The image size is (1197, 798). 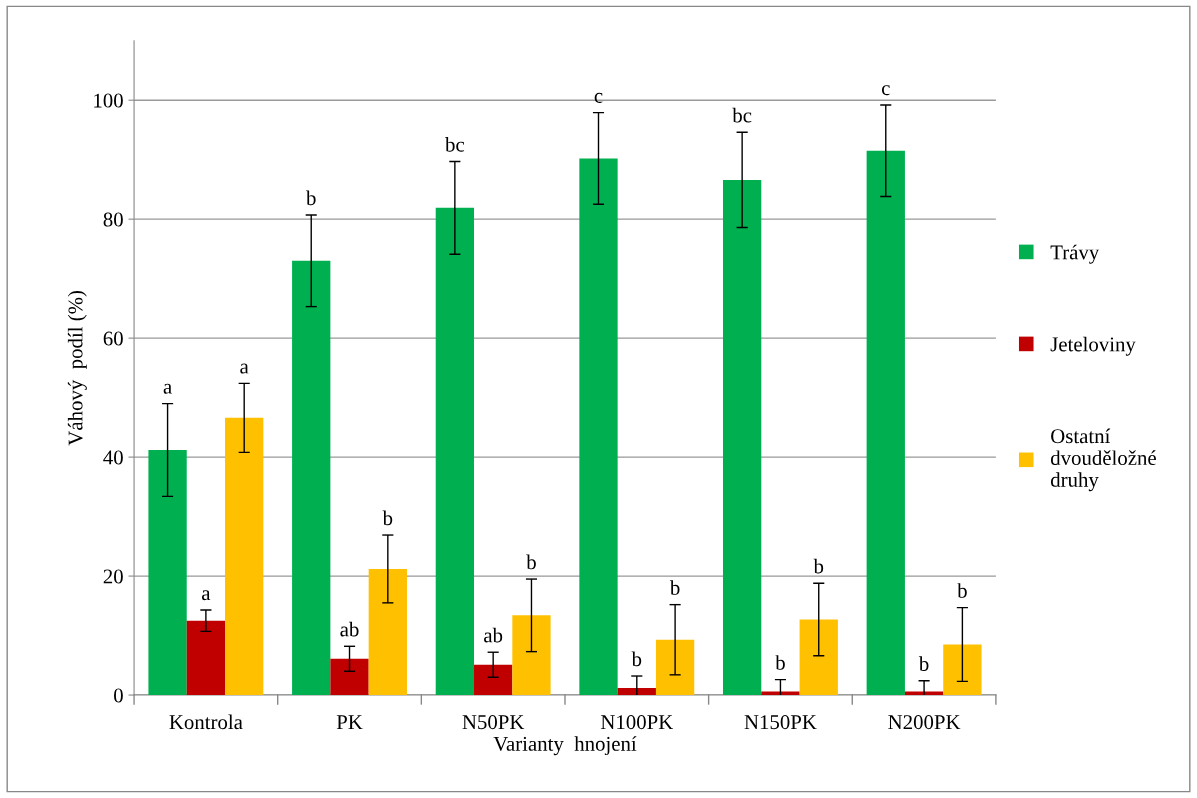 I want to click on x-tick-label: Kontrola, so click(x=206, y=722).